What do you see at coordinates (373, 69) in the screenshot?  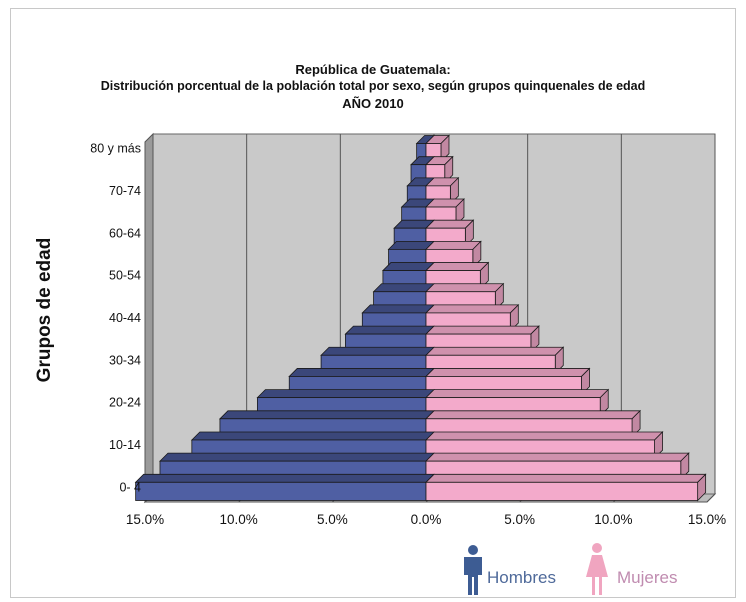 I see `chart-title: República de Guatemala:` at bounding box center [373, 69].